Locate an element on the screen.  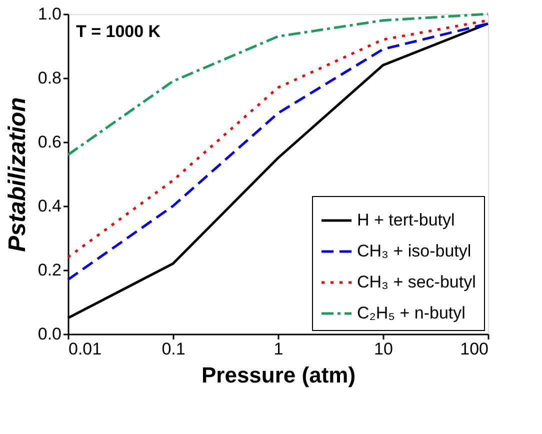
y-tick-label: 1.0 is located at coordinates (50, 14).